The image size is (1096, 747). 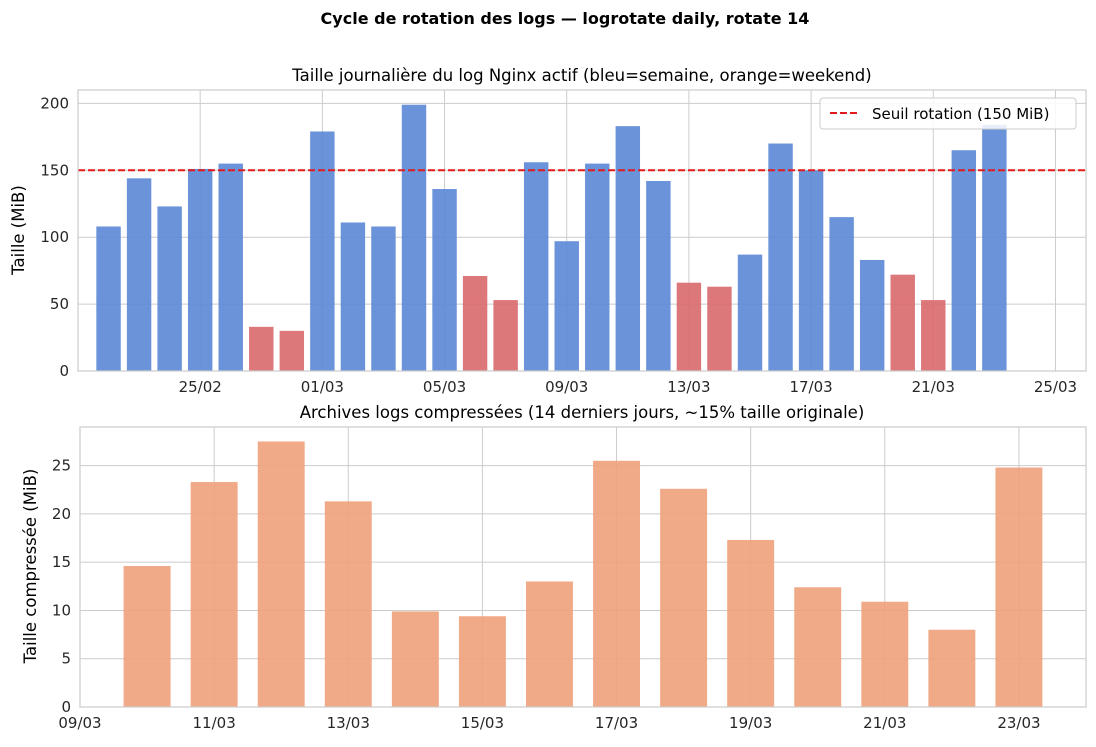 What do you see at coordinates (30, 567) in the screenshot?
I see `bottom-y-axis-label: Taille compressée (MiB)` at bounding box center [30, 567].